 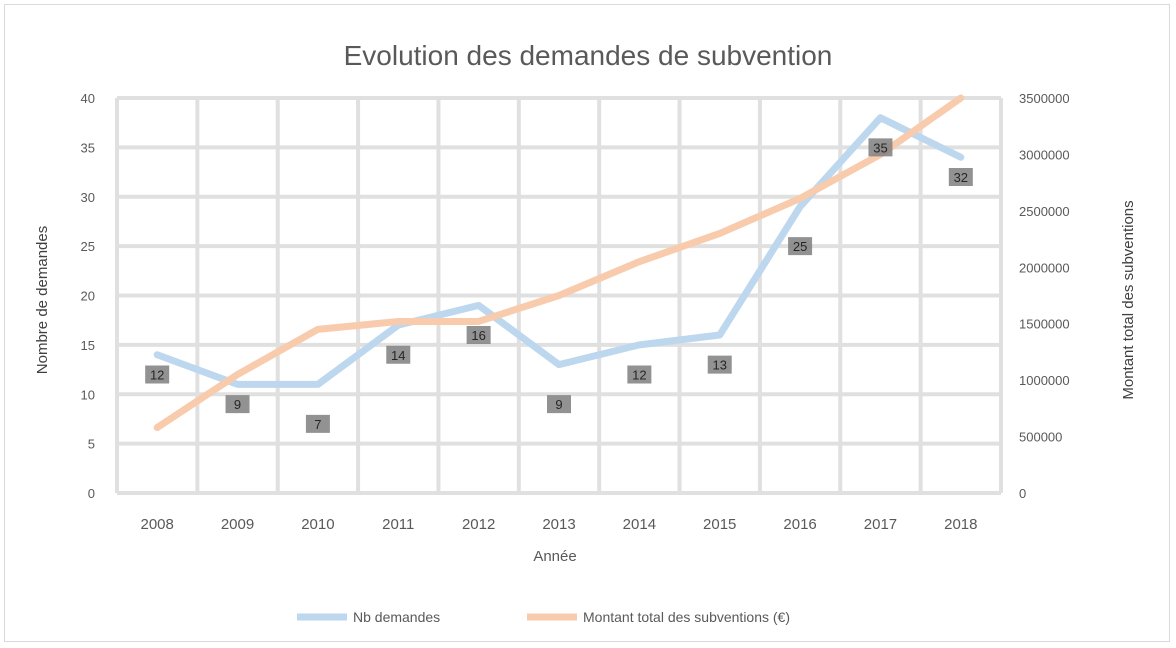 What do you see at coordinates (88, 147) in the screenshot?
I see `y-tick-label-left: 35` at bounding box center [88, 147].